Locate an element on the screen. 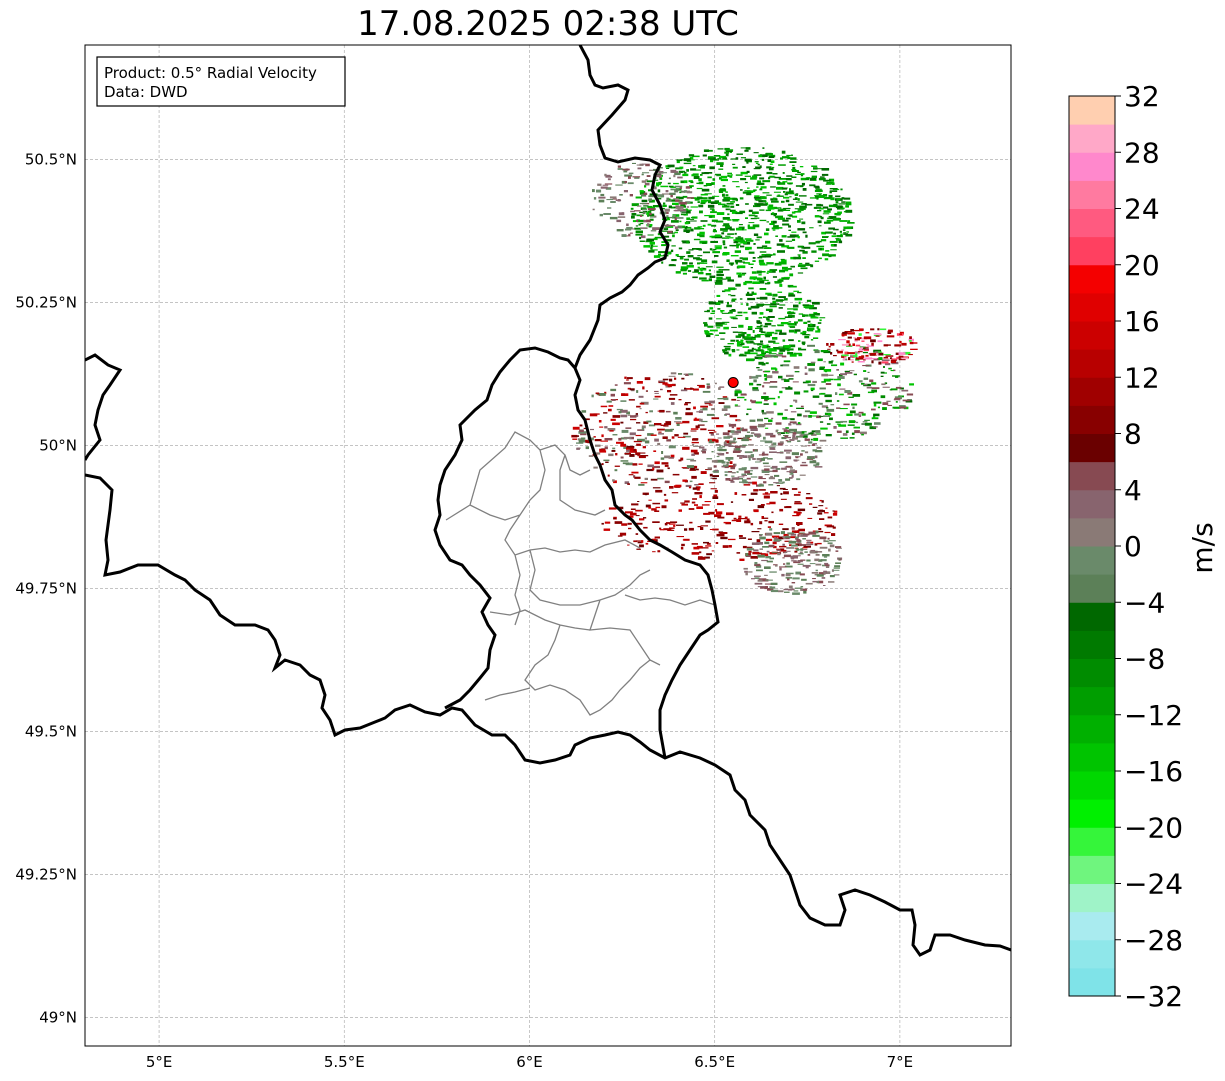 The height and width of the screenshot is (1081, 1225). colorbar-tick-label: −28 is located at coordinates (1153, 940).